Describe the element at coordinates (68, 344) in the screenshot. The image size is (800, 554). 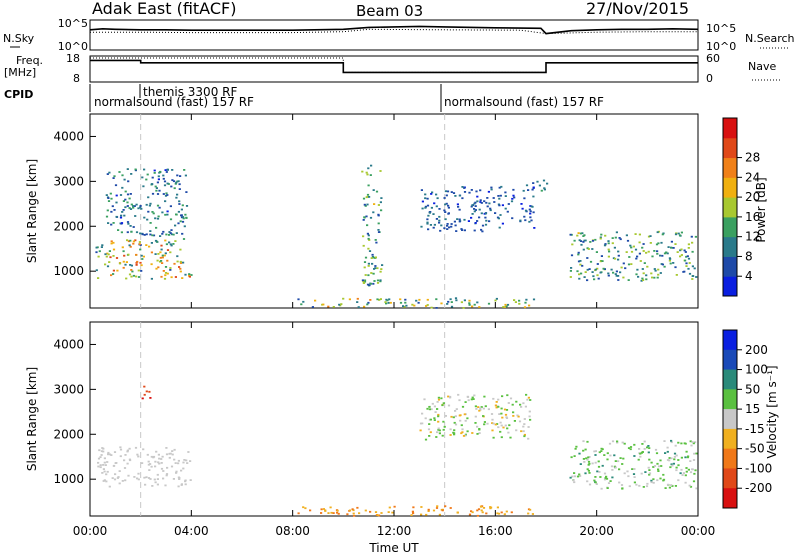
I see `y-tick-label: 4000` at that location.